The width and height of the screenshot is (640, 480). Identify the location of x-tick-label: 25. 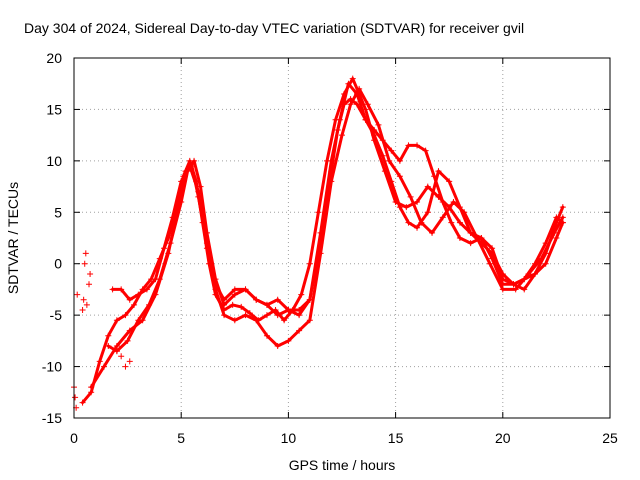
(610, 438).